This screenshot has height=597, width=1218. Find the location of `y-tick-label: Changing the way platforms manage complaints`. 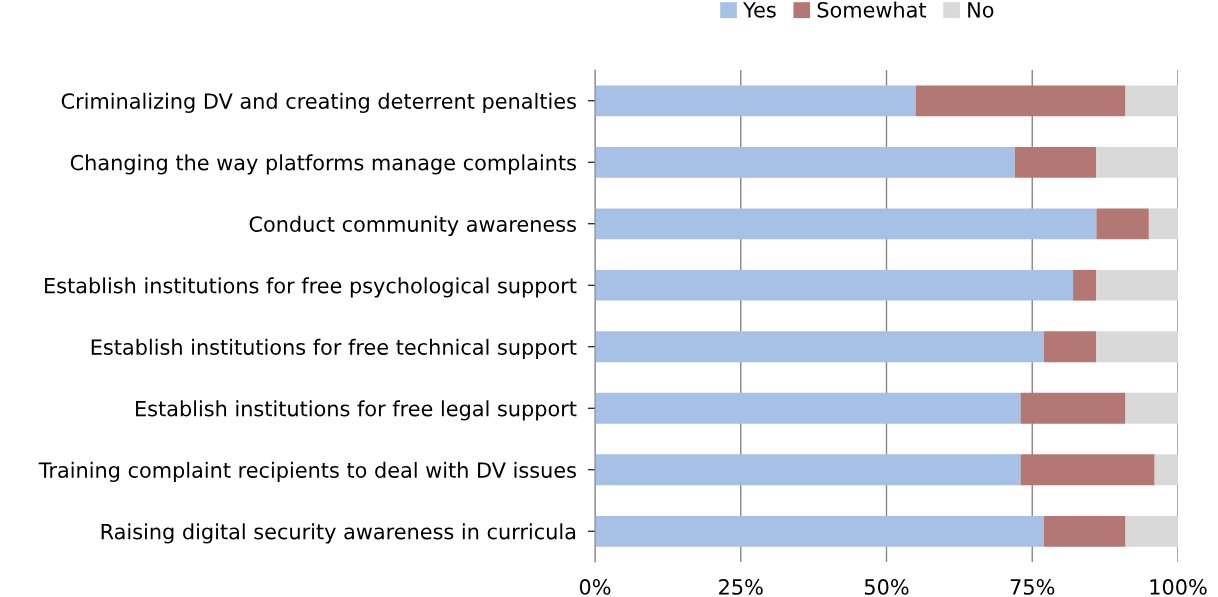

y-tick-label: Changing the way platforms manage complaints is located at coordinates (323, 164).